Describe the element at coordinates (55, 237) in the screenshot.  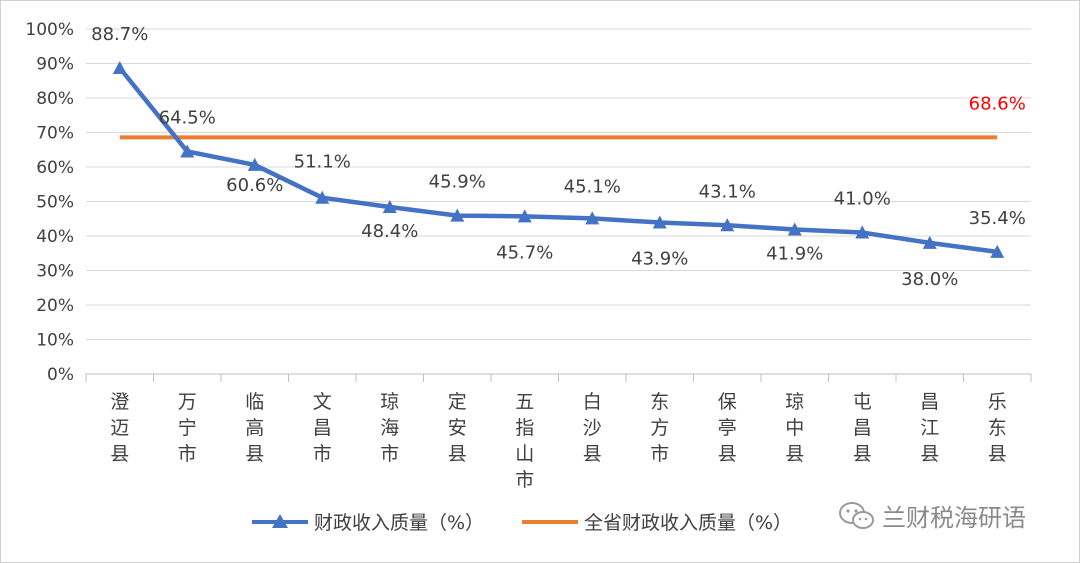
I see `y-tick-label: 40%` at that location.